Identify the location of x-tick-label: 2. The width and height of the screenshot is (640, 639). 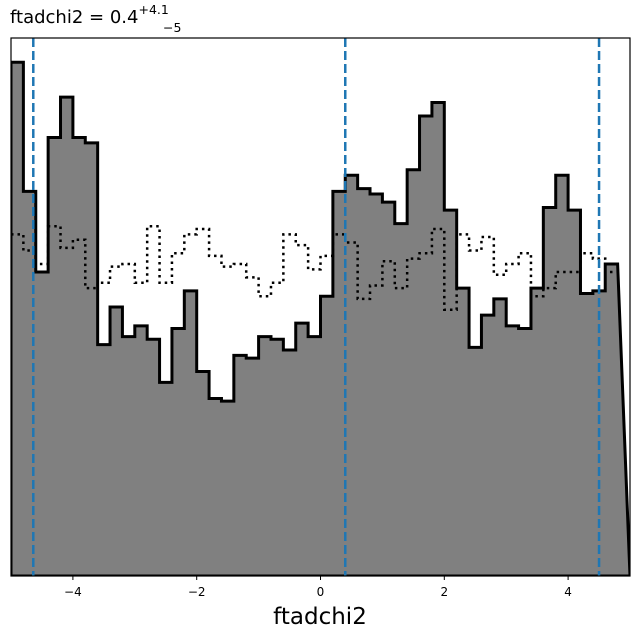
(444, 592).